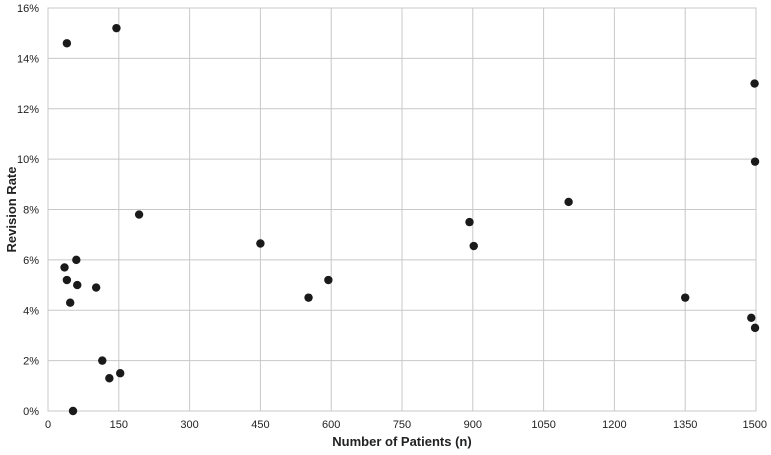 This screenshot has width=771, height=455. What do you see at coordinates (401, 441) in the screenshot?
I see `x-axis-title: Number of Patients (n)` at bounding box center [401, 441].